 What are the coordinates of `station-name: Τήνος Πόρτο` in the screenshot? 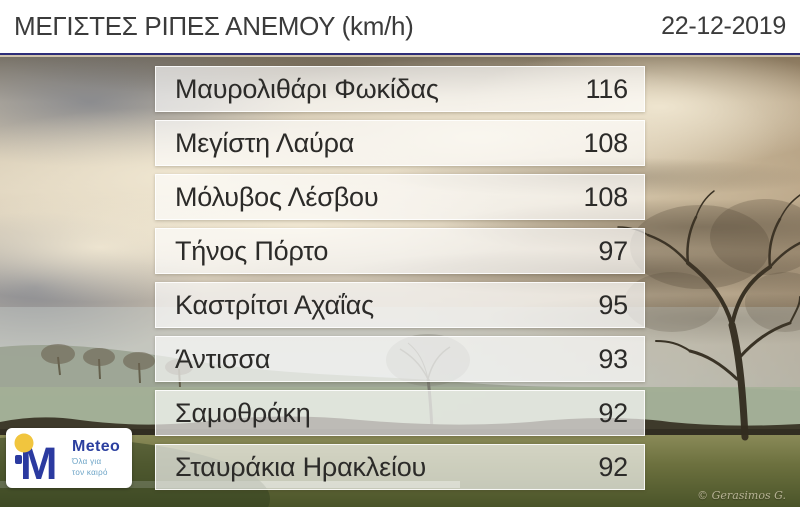 It's located at (252, 250).